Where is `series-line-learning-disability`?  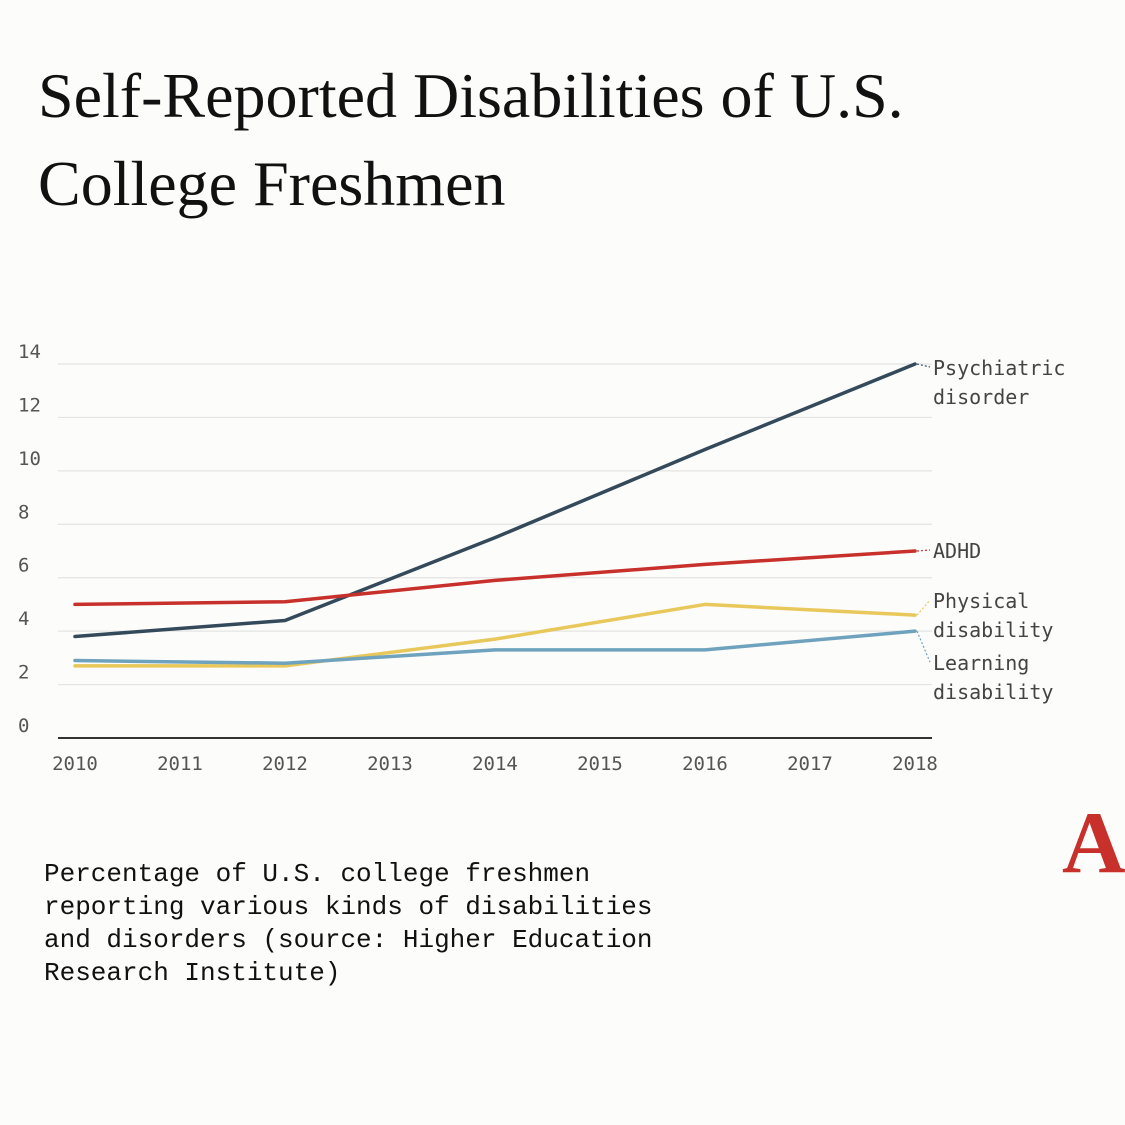
series-line-learning-disability is located at coordinates (495, 647).